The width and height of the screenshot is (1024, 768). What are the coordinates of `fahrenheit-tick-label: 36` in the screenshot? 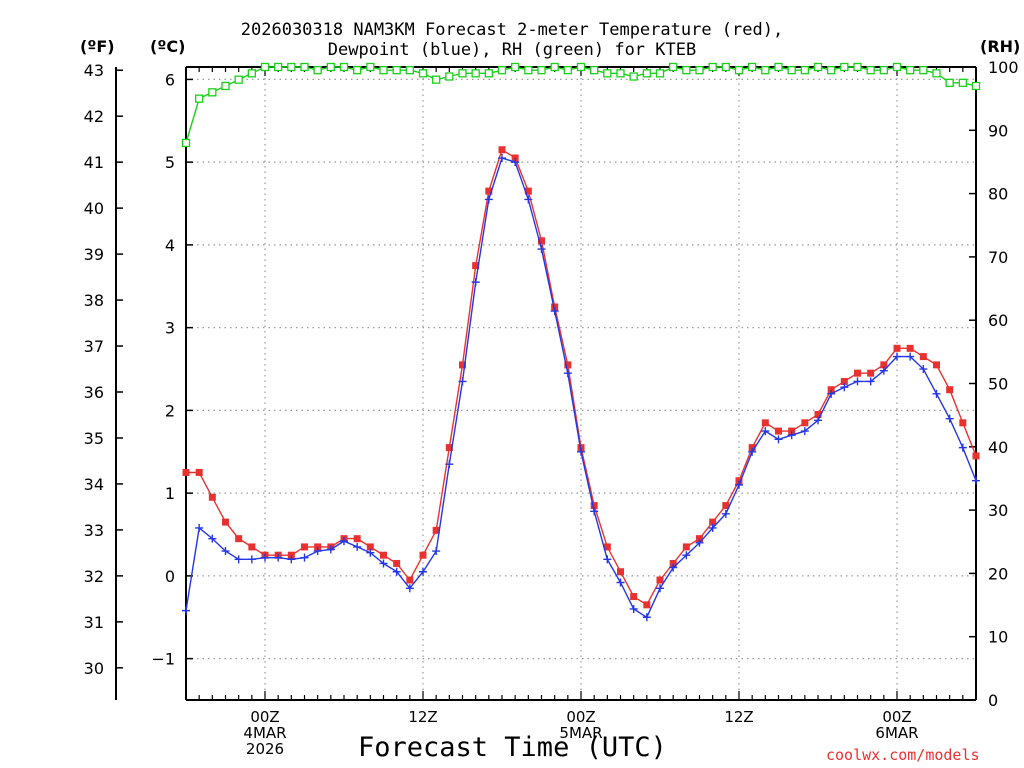 It's located at (94, 392).